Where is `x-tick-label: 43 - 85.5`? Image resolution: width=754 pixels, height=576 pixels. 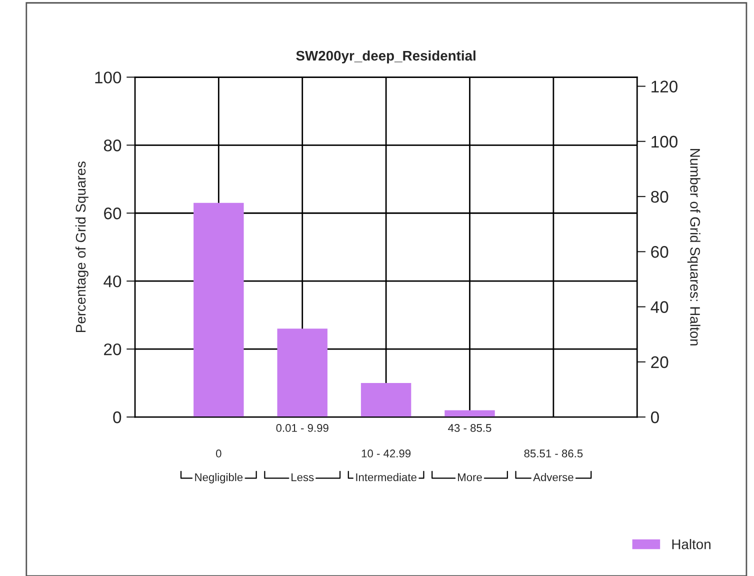
x-tick-label: 43 - 85.5 is located at coordinates (470, 428).